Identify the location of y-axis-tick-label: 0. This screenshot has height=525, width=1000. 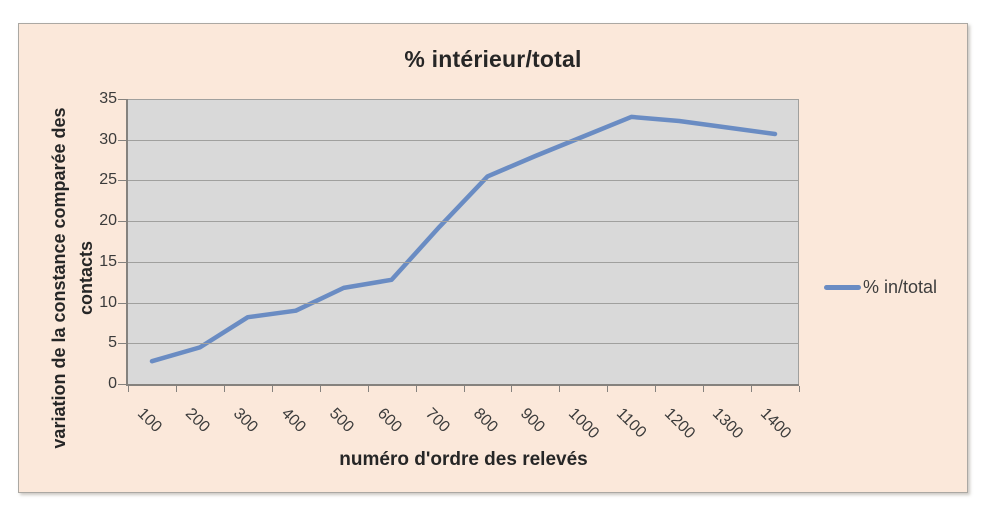
(112, 383).